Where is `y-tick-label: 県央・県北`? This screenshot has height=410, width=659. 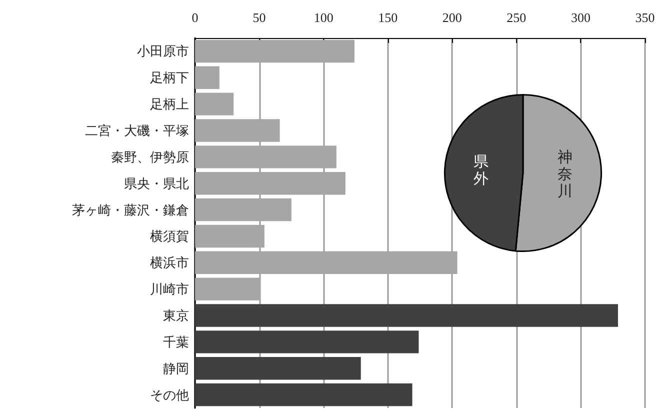
y-tick-label: 県央・県北 is located at coordinates (156, 183).